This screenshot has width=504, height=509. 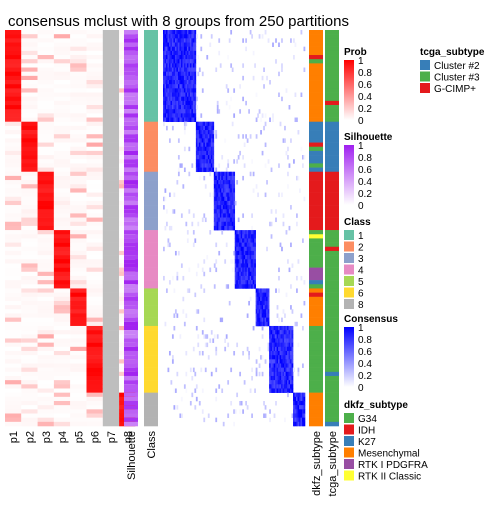 What do you see at coordinates (151, 61) in the screenshot?
I see `class-cell` at bounding box center [151, 61].